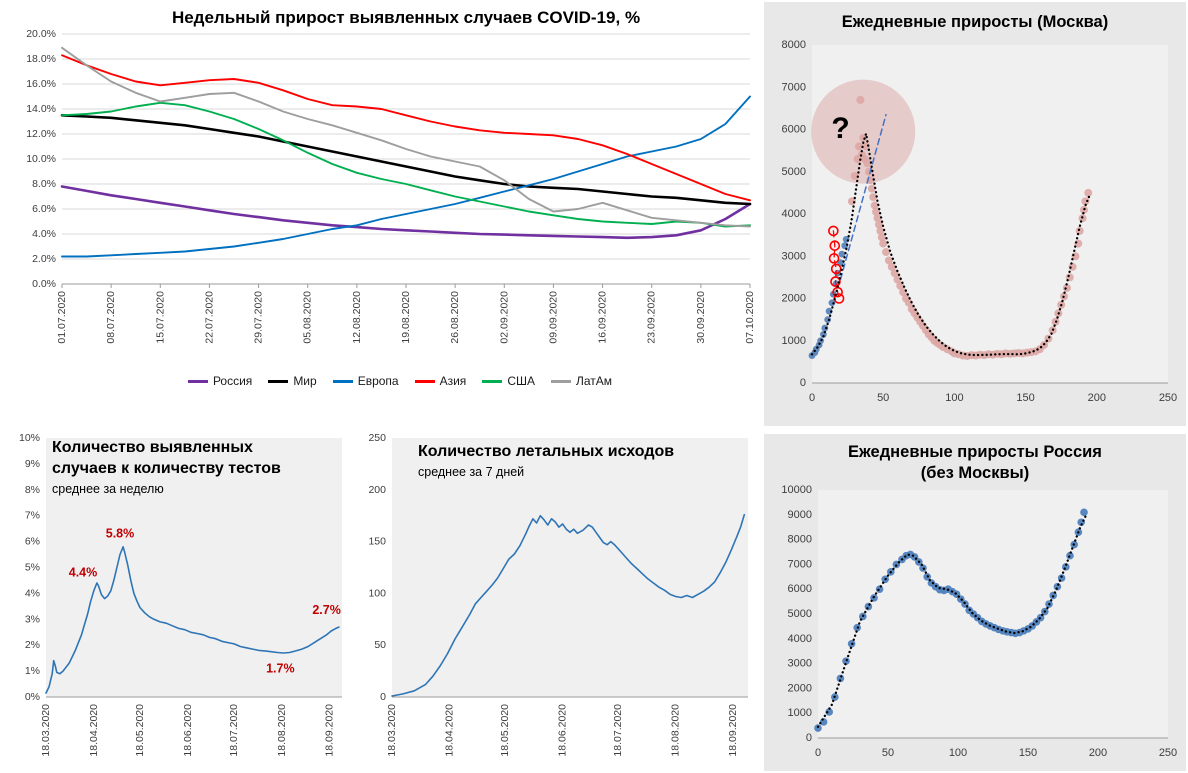  What do you see at coordinates (83, 573) in the screenshot?
I see `svg-text: 4.4%` at bounding box center [83, 573].